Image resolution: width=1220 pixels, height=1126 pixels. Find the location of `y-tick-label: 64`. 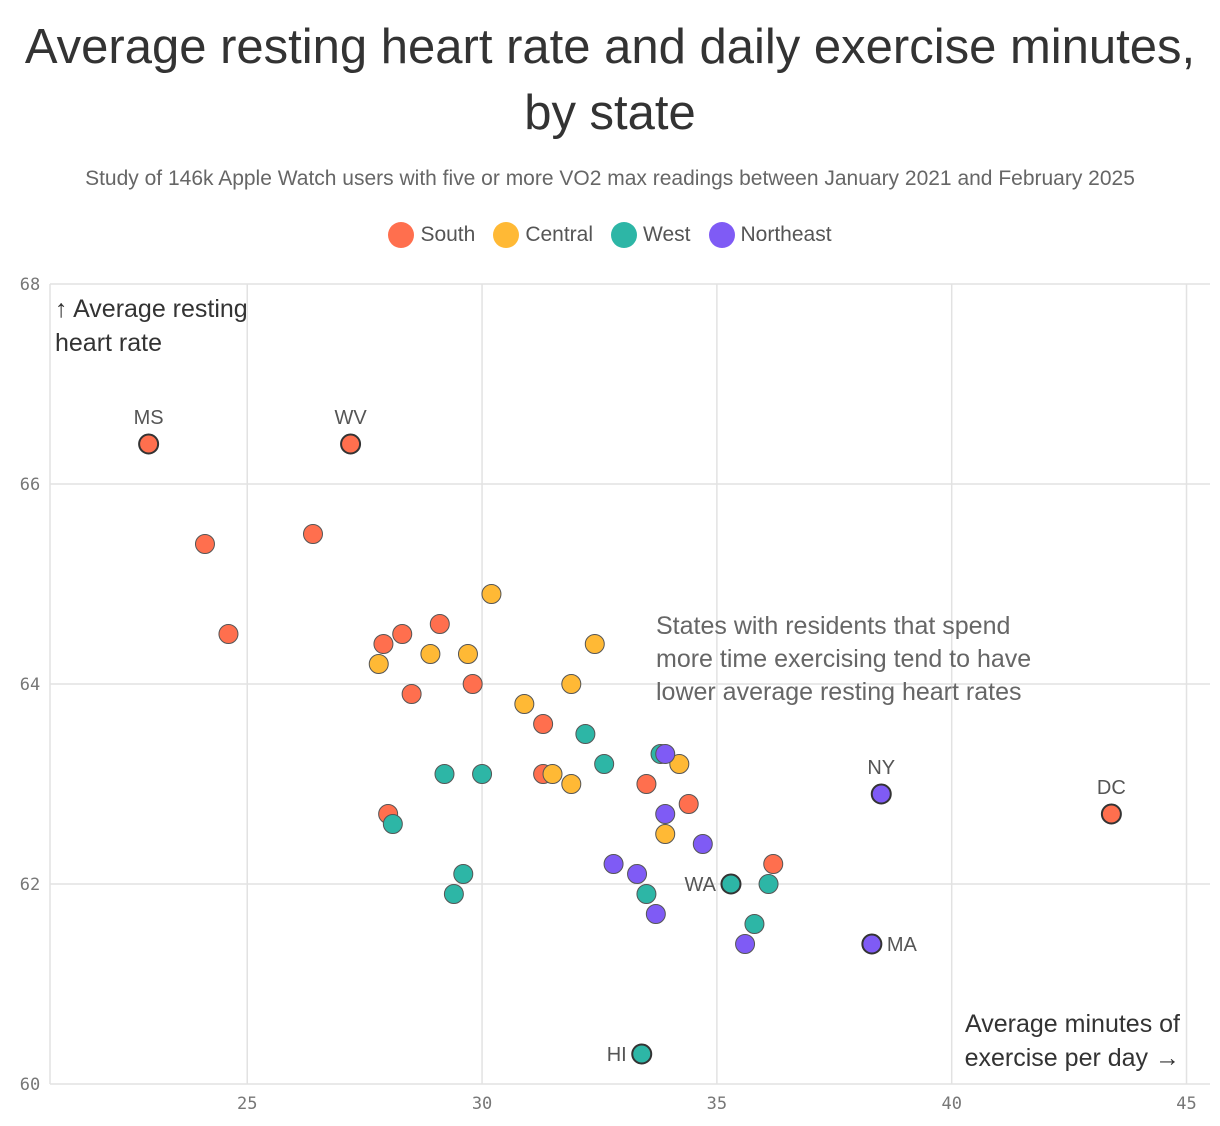

y-tick-label: 64 is located at coordinates (30, 685).